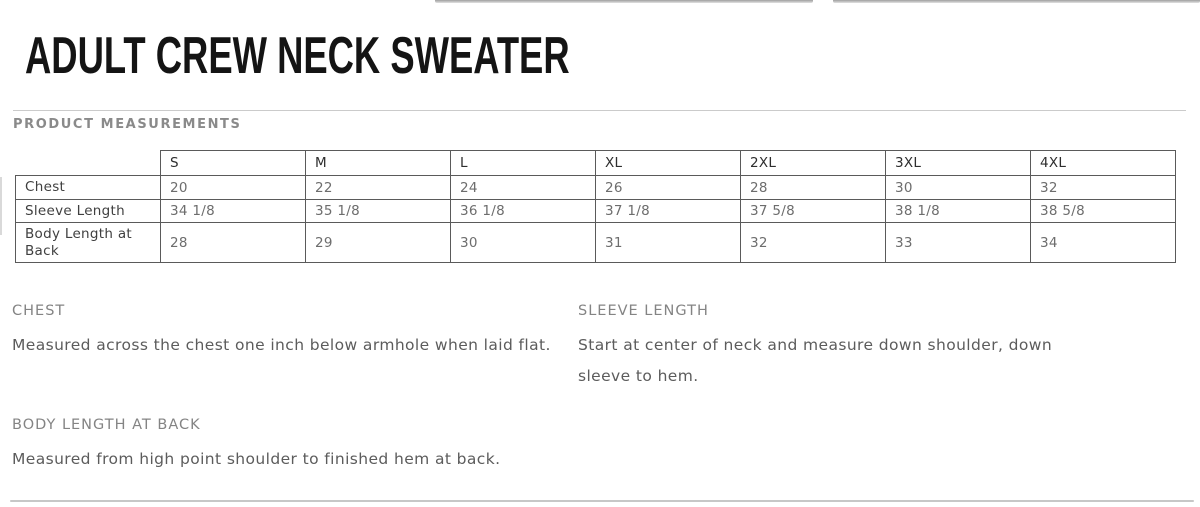 This screenshot has height=507, width=1200. What do you see at coordinates (88, 187) in the screenshot?
I see `row-label: Chest` at bounding box center [88, 187].